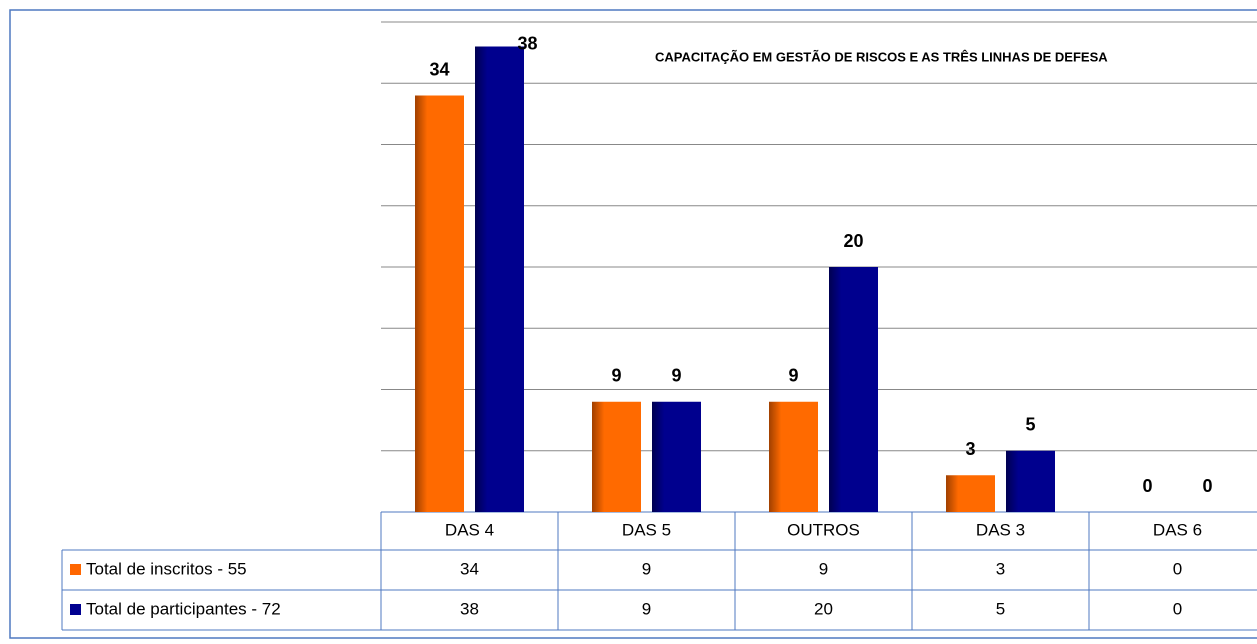 The width and height of the screenshot is (1257, 644). I want to click on table-value: 5, so click(1000, 608).